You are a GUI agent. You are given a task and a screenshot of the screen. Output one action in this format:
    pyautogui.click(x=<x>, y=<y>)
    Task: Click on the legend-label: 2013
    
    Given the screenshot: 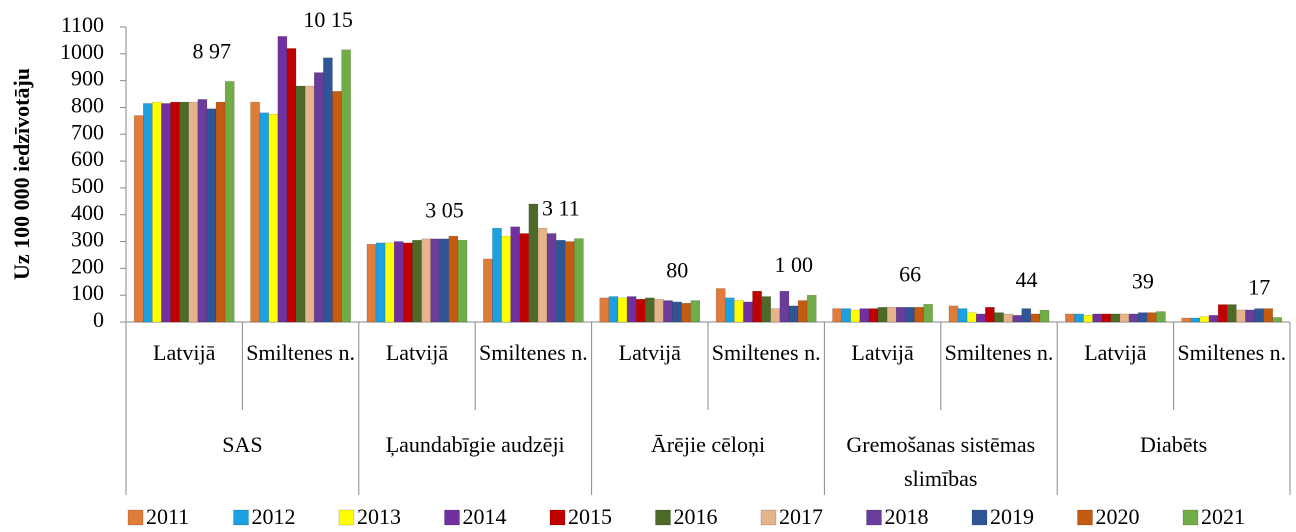 What is the action you would take?
    pyautogui.click(x=379, y=516)
    